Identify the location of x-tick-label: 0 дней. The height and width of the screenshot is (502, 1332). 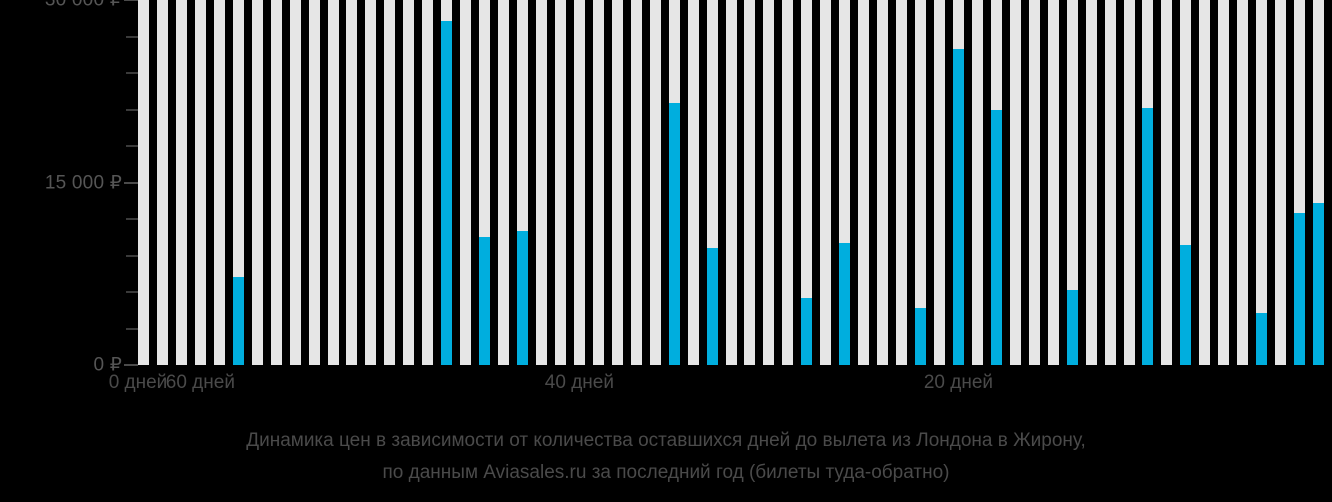
(138, 382).